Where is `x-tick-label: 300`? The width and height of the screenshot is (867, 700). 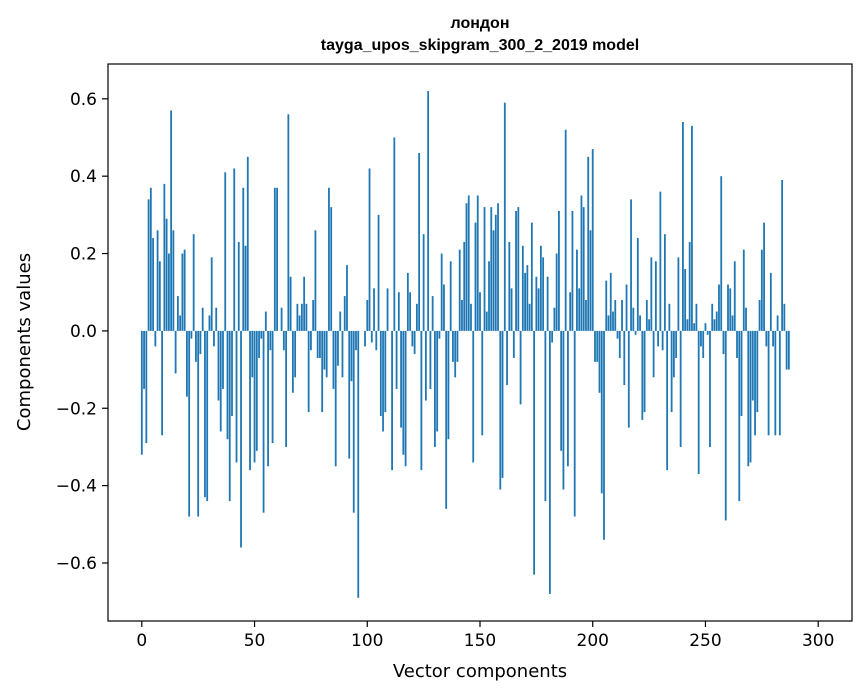
x-tick-label: 300 is located at coordinates (818, 641).